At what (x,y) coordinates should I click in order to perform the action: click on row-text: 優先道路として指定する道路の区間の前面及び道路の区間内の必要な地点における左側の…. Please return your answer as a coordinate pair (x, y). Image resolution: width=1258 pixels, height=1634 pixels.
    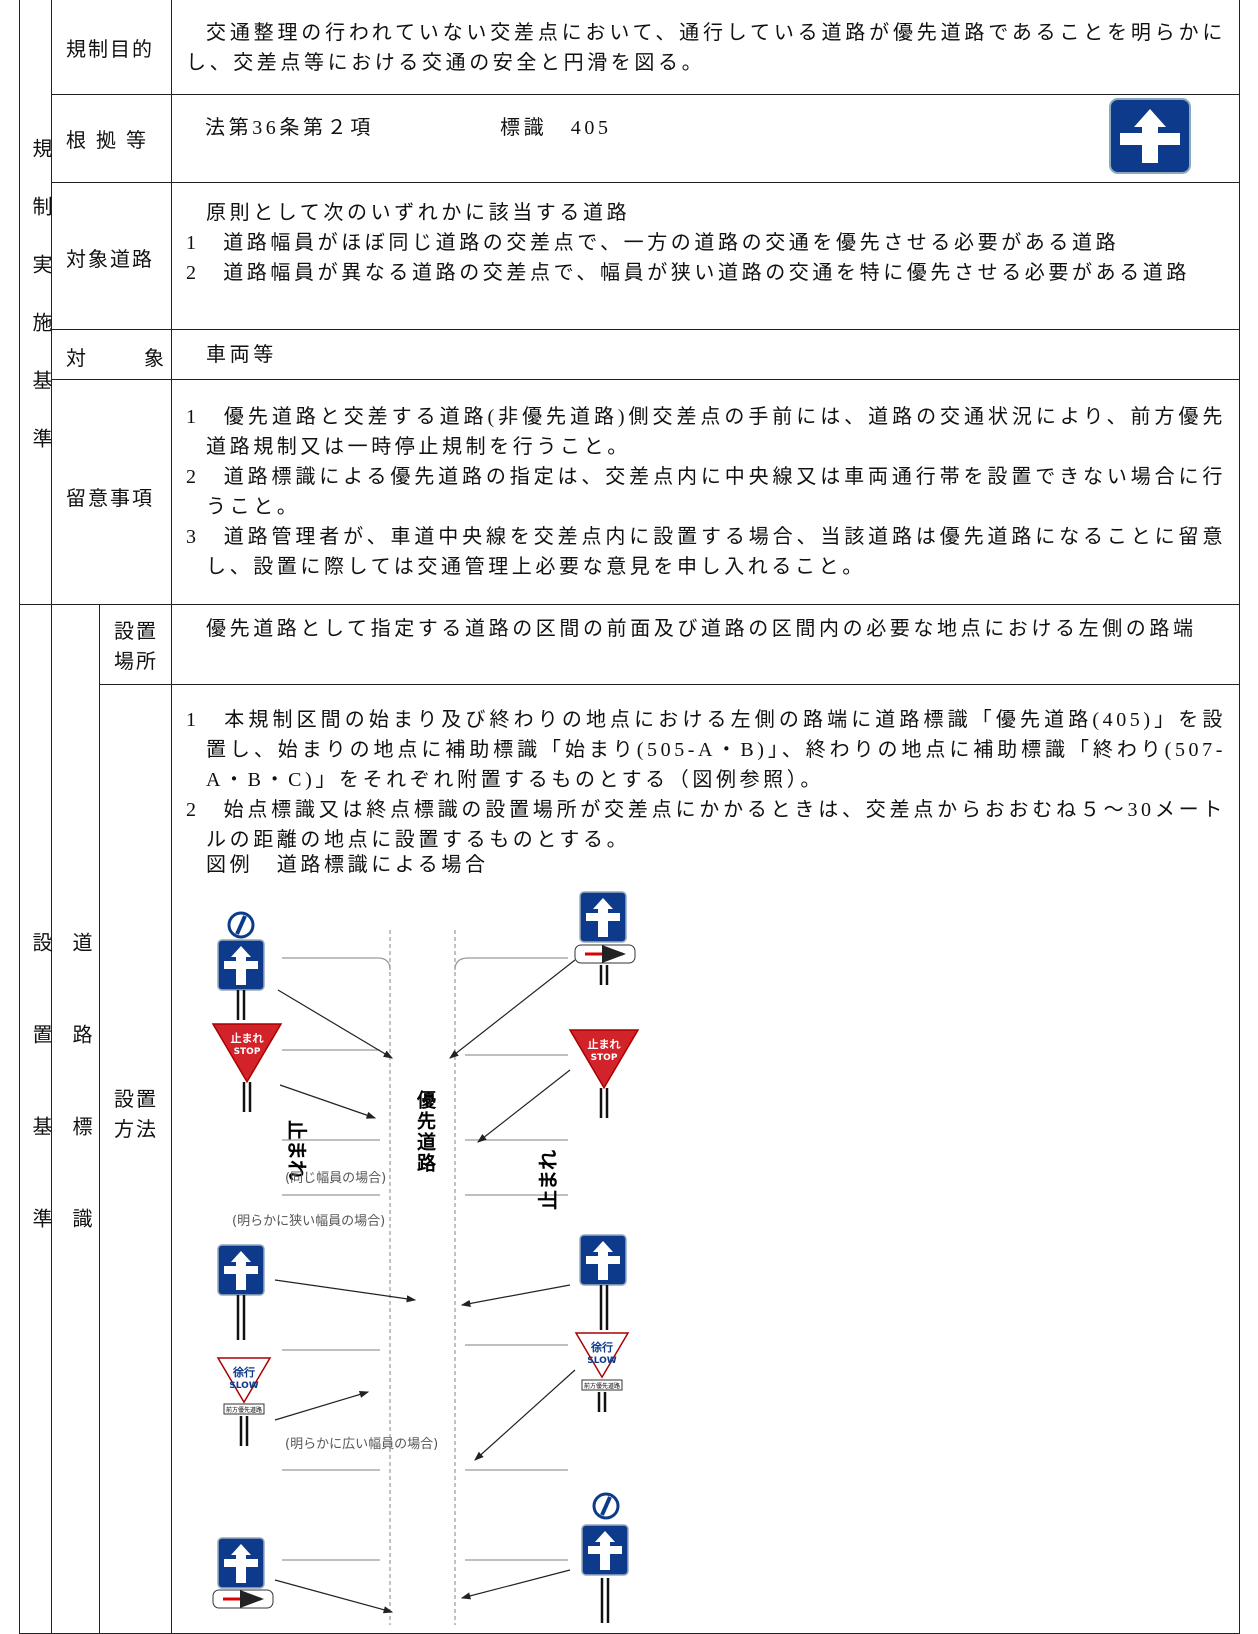
    Looking at the image, I should click on (701, 629).